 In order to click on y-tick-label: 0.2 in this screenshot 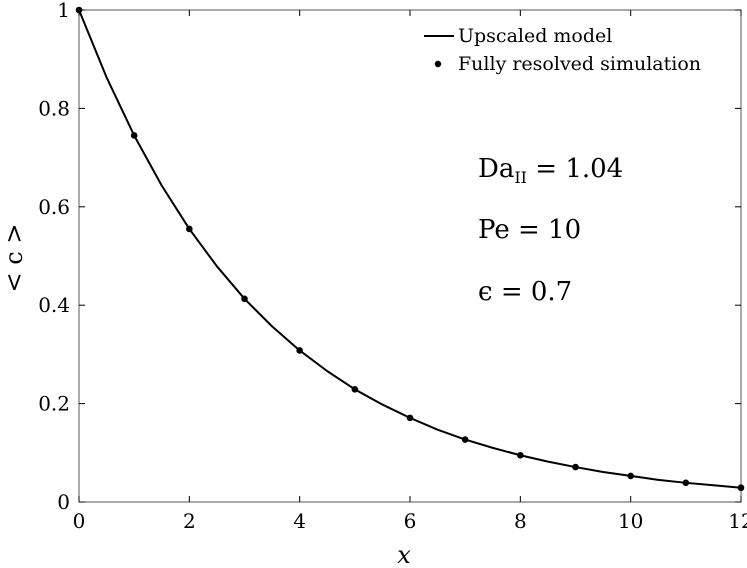, I will do `click(54, 404)`.